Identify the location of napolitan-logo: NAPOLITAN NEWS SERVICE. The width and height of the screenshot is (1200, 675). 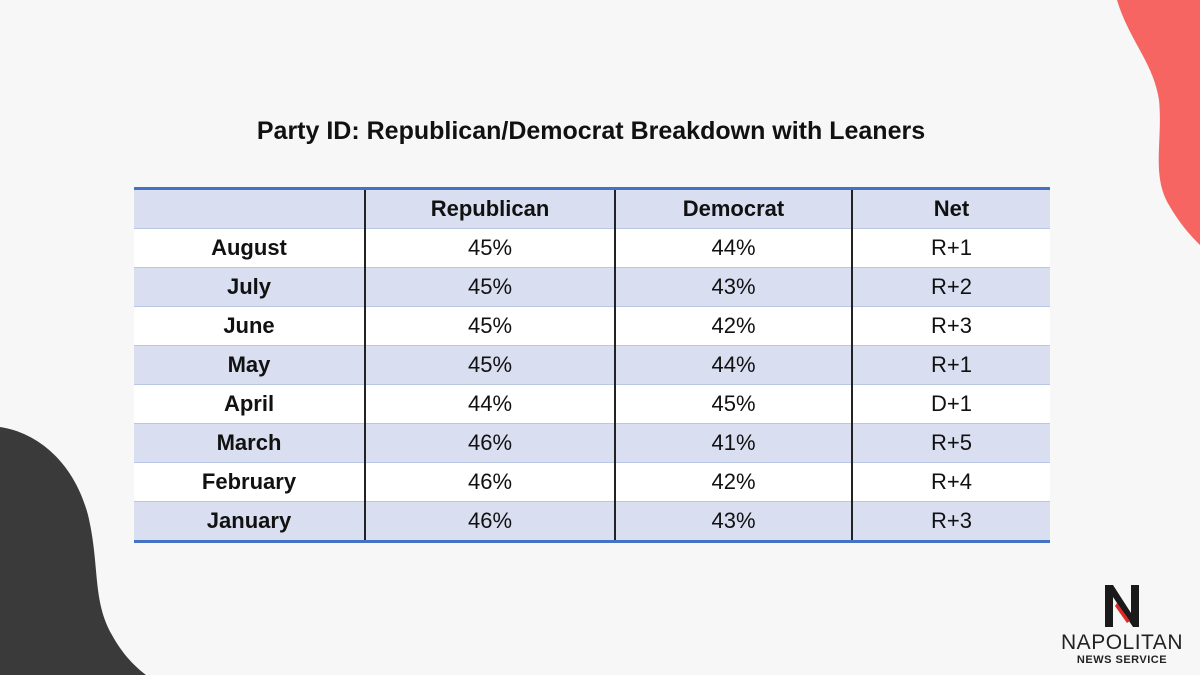
(1122, 625).